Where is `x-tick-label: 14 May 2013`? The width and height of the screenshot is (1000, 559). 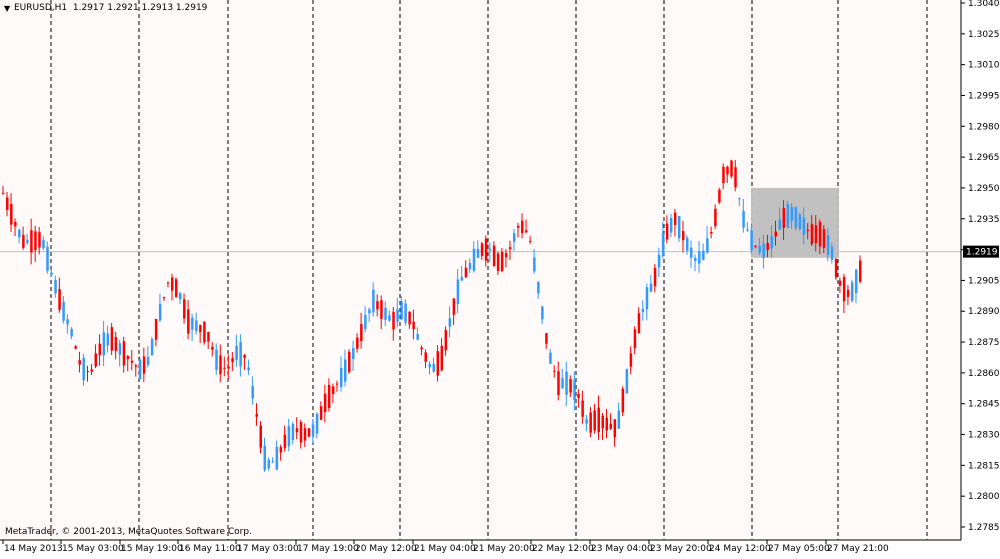
x-tick-label: 14 May 2013 is located at coordinates (33, 549).